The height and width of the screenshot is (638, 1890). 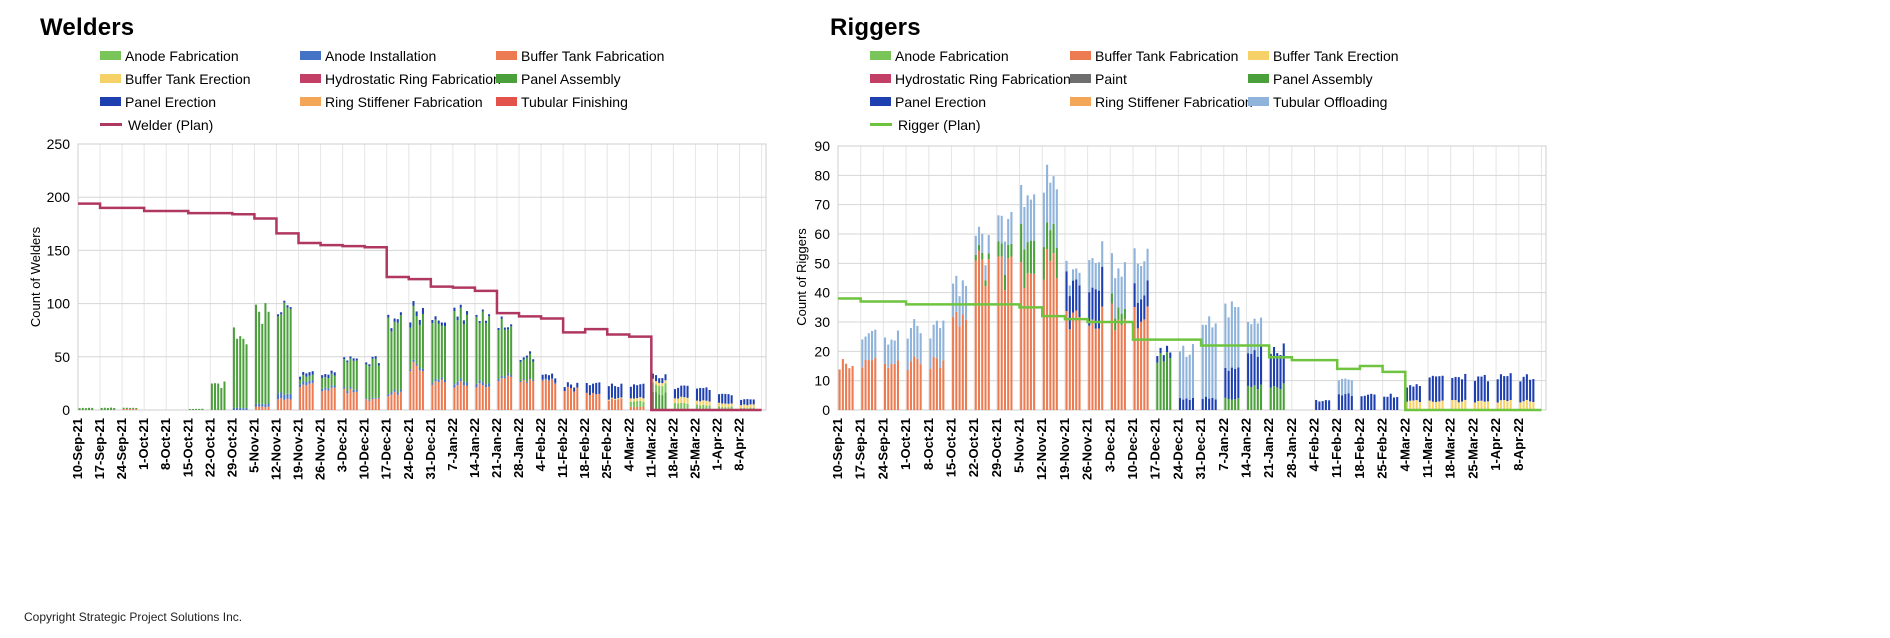 What do you see at coordinates (1518, 444) in the screenshot?
I see `x-tick-label: 8-Apr-22` at bounding box center [1518, 444].